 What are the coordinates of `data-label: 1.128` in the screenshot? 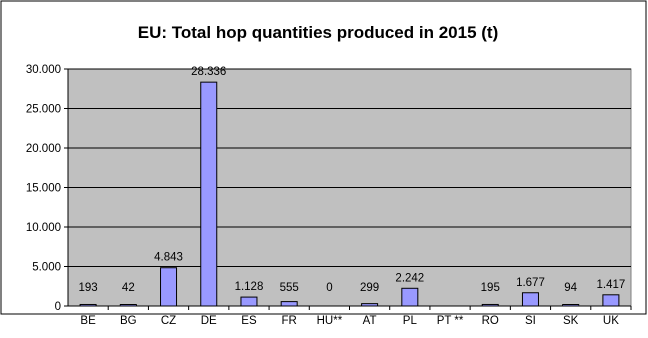 It's located at (249, 287).